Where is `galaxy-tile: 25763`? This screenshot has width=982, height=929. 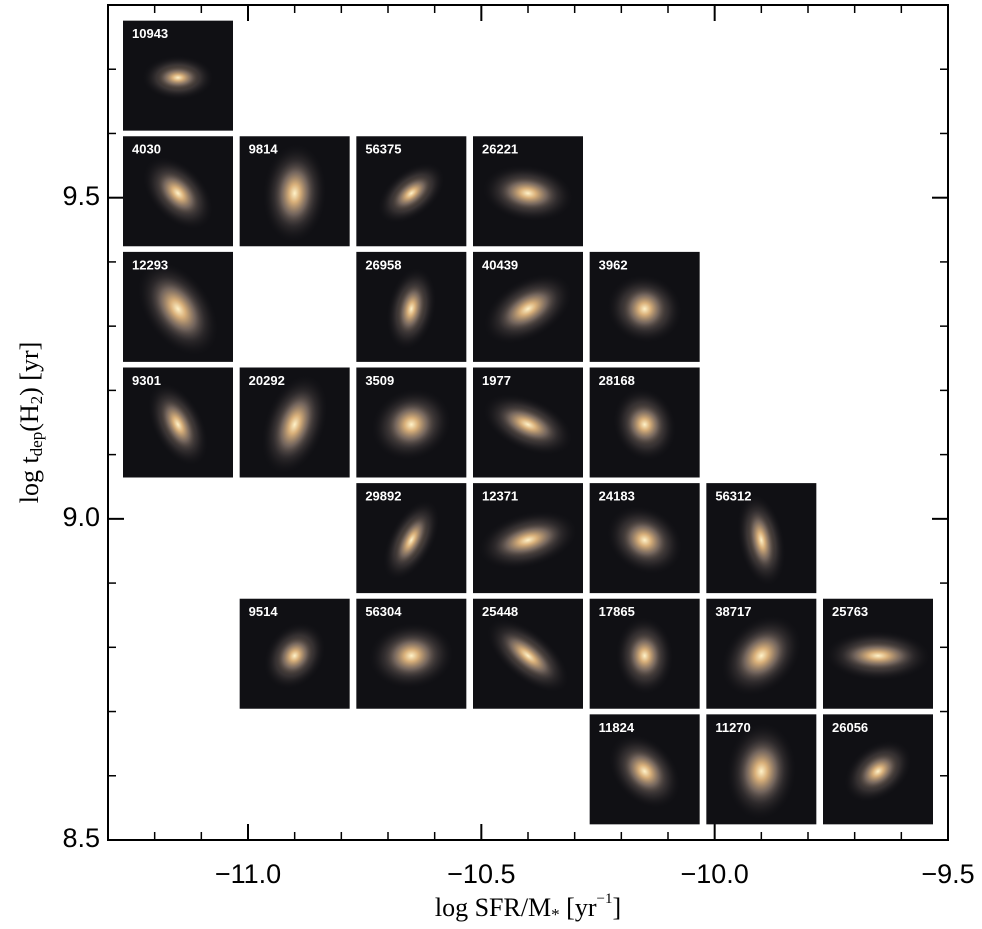
galaxy-tile: 25763 is located at coordinates (878, 653).